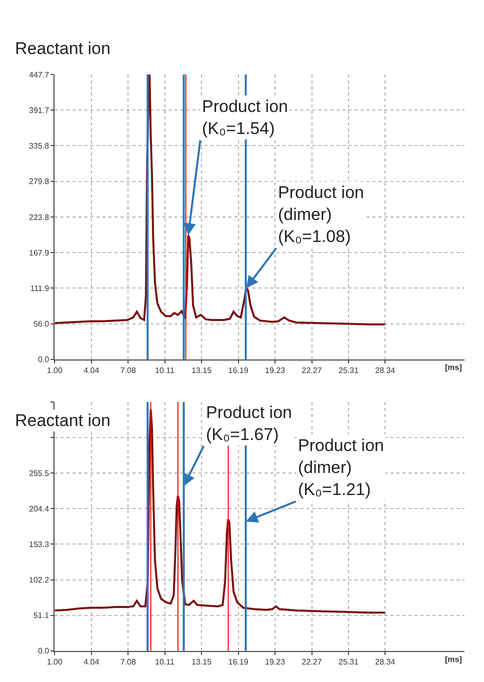 The width and height of the screenshot is (484, 682). Describe the element at coordinates (41, 615) in the screenshot. I see `y-tick-label: 51.1` at that location.